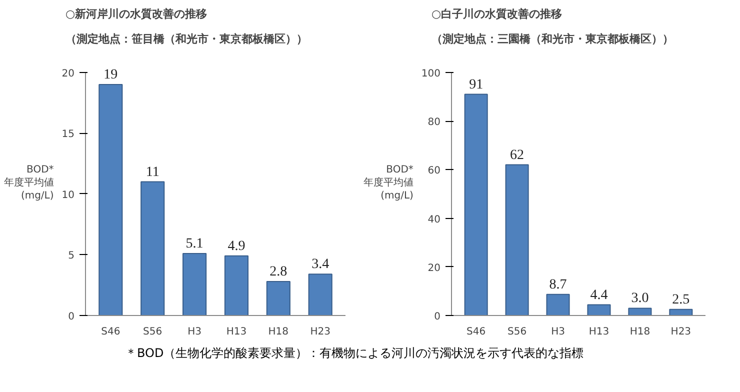 The height and width of the screenshot is (392, 740). I want to click on data-label: 3.0, so click(640, 298).